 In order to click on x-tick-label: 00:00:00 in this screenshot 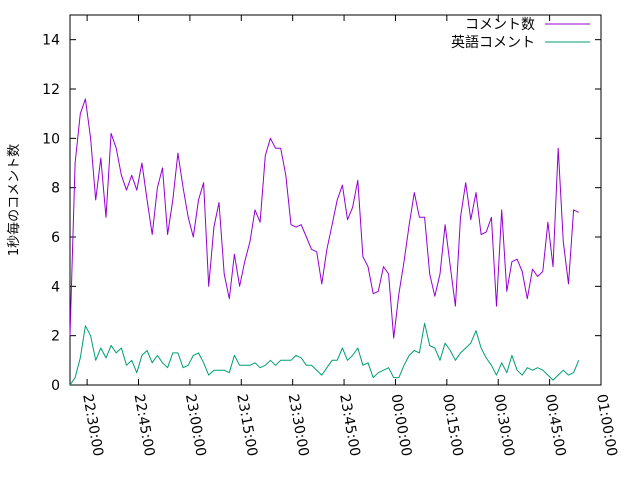, I will do `click(401, 425)`.